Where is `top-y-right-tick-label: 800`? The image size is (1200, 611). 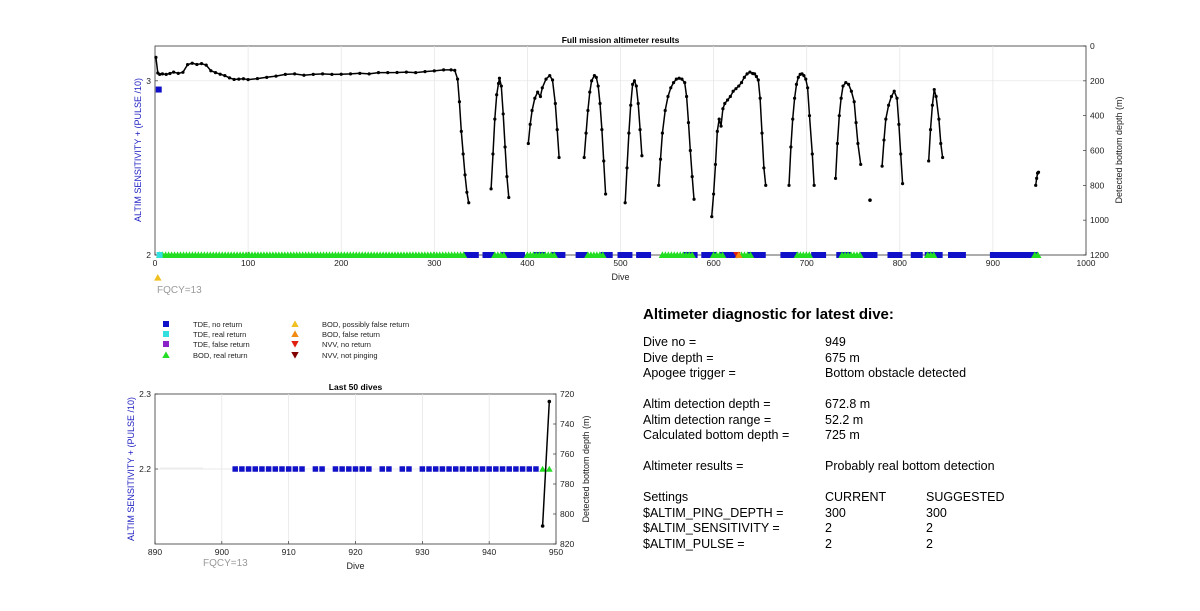 top-y-right-tick-label: 800 is located at coordinates (1097, 185).